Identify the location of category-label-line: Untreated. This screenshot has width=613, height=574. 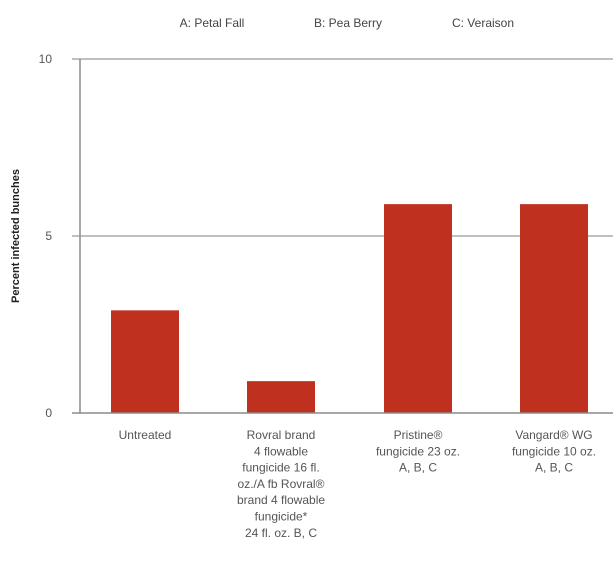
(145, 435).